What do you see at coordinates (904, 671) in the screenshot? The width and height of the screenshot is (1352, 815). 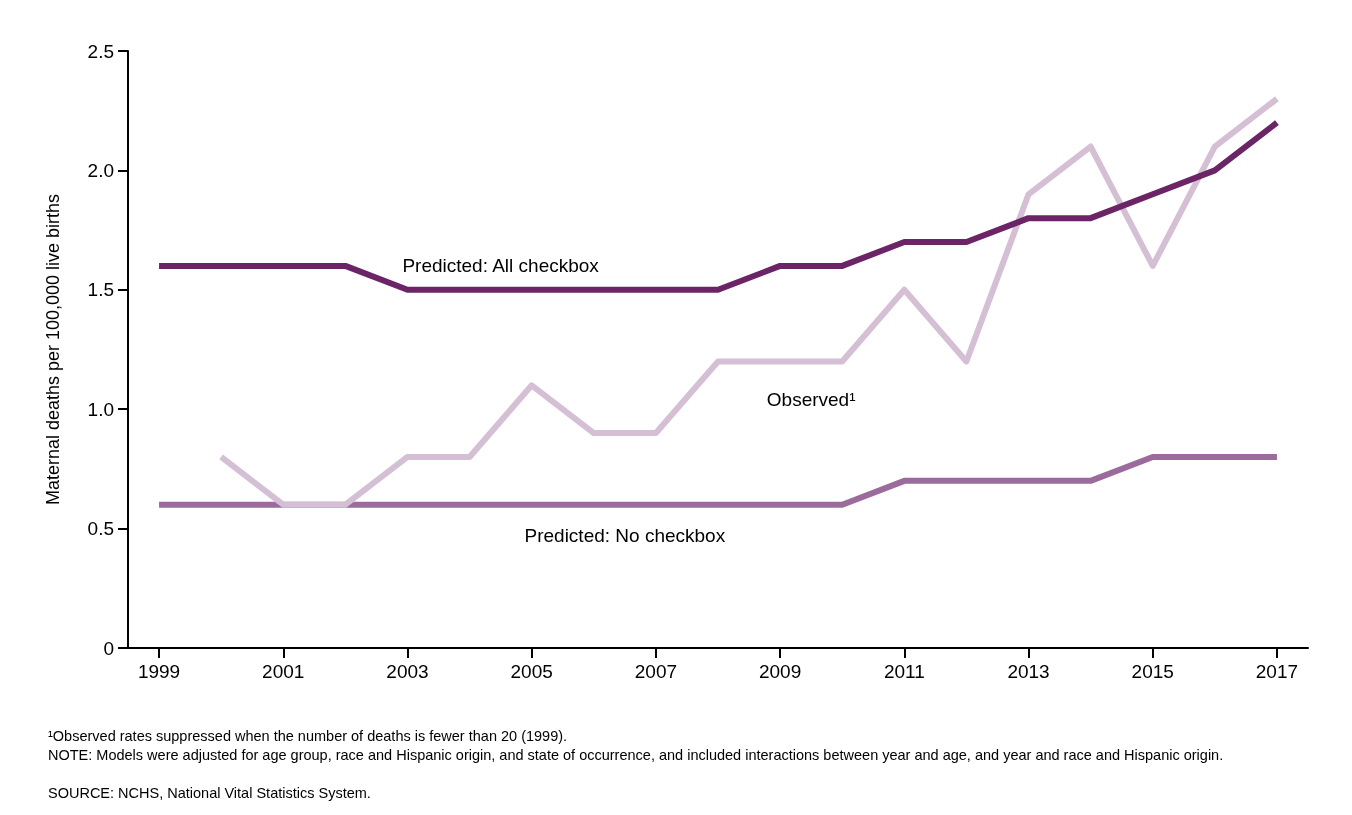 I see `x-tick-label: 2011` at bounding box center [904, 671].